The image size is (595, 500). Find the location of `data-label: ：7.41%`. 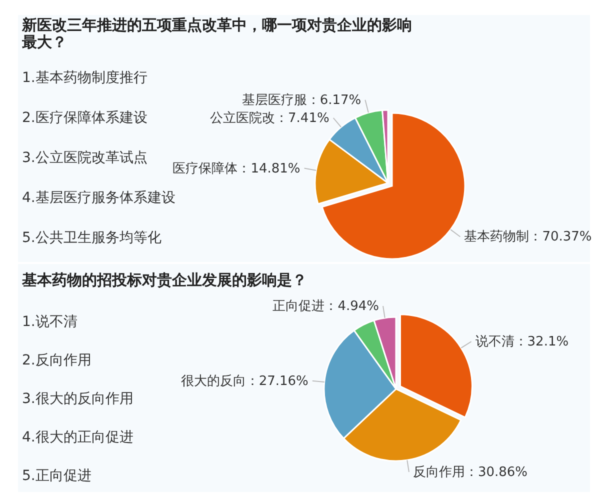

data-label: ：7.41% is located at coordinates (302, 118).